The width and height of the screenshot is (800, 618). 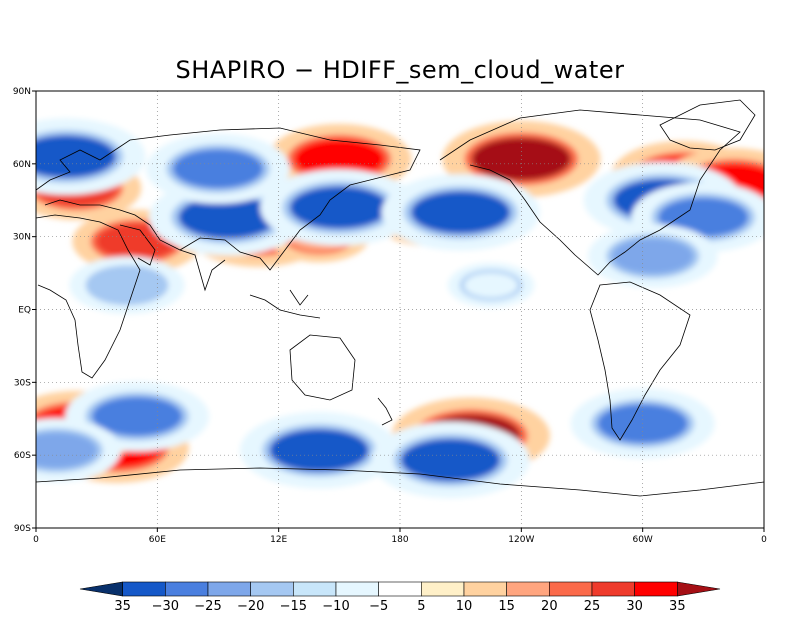 I want to click on y-tick-label: 60S, so click(x=22, y=456).